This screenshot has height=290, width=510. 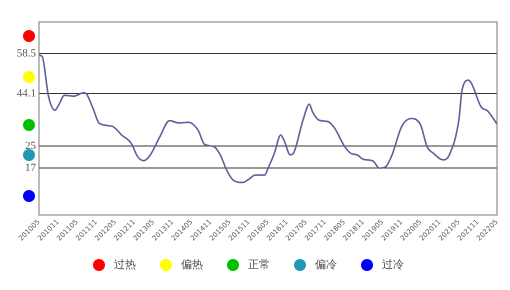 I want to click on y-tick-label: 25, so click(x=30, y=146).